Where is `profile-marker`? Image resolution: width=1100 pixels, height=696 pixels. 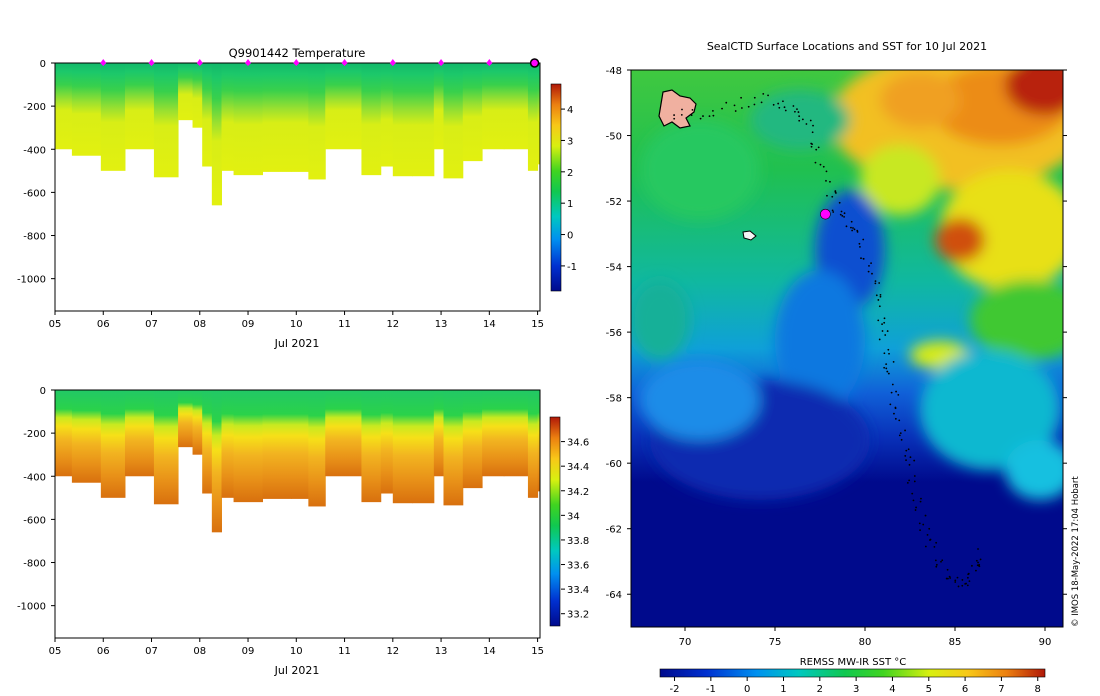 profile-marker is located at coordinates (392, 62).